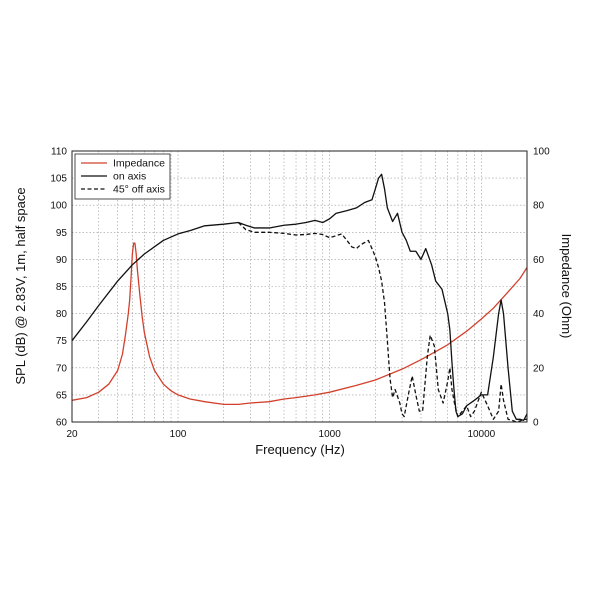  I want to click on y-tick-label-left: 95, so click(62, 233).